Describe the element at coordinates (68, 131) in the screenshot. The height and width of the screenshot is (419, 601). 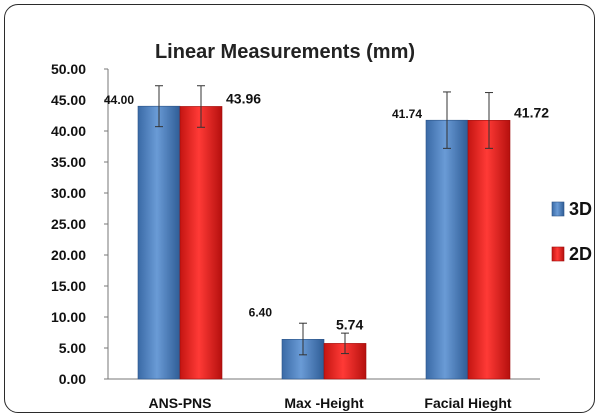
I see `y-tick-label: 40.00` at that location.